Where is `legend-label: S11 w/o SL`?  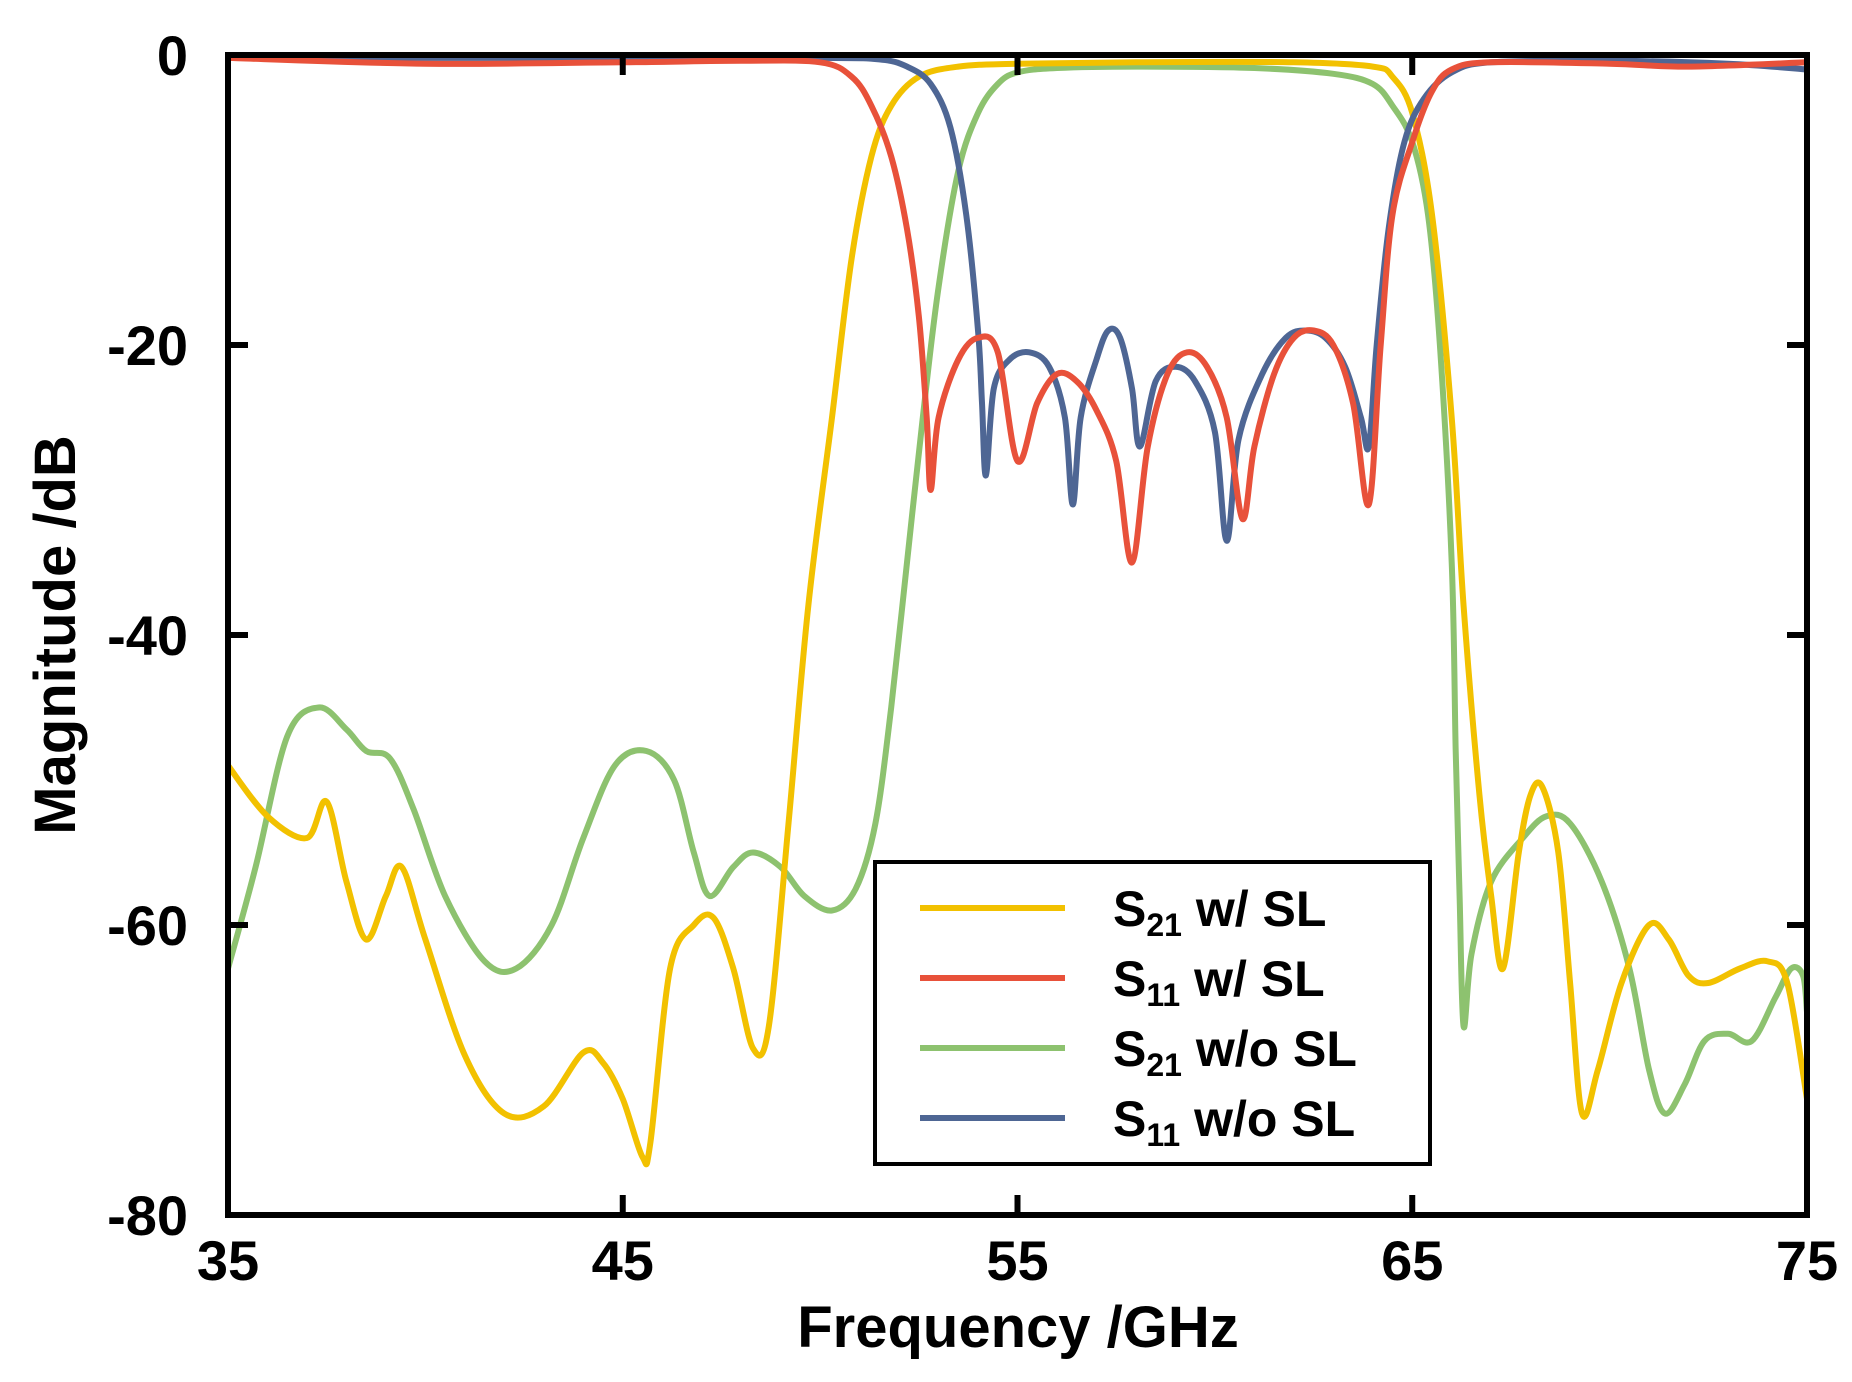 legend-label: S11 w/o SL is located at coordinates (1234, 1122).